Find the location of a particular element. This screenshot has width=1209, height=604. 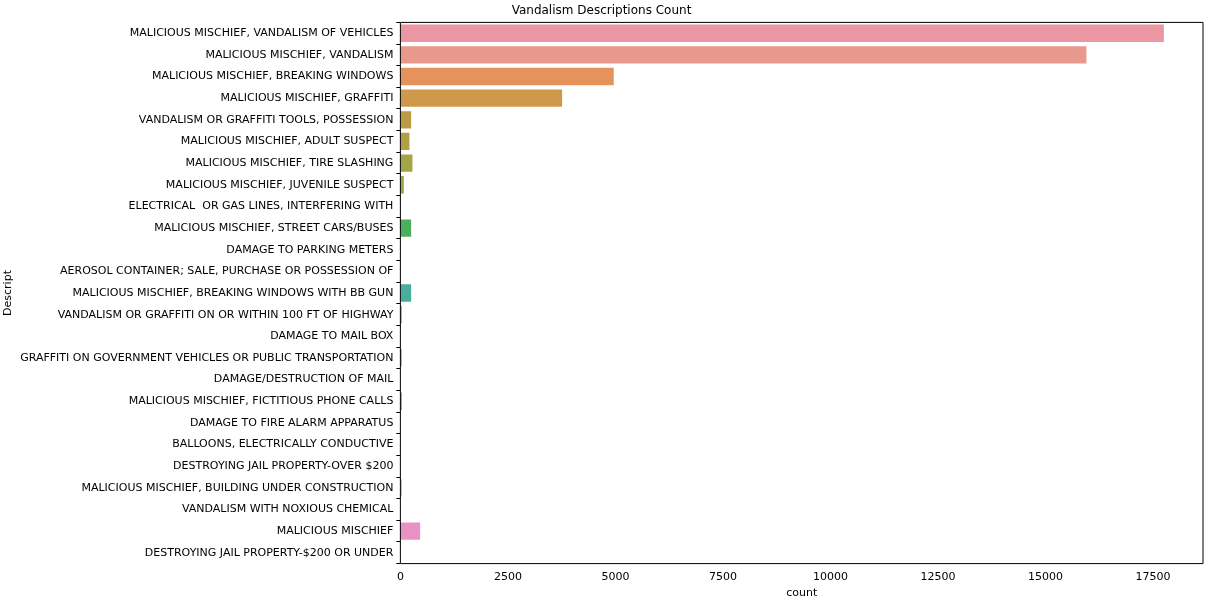

y-tick-label: ELECTRICAL OR GAS LINES, INTERFERING WITH is located at coordinates (261, 206).